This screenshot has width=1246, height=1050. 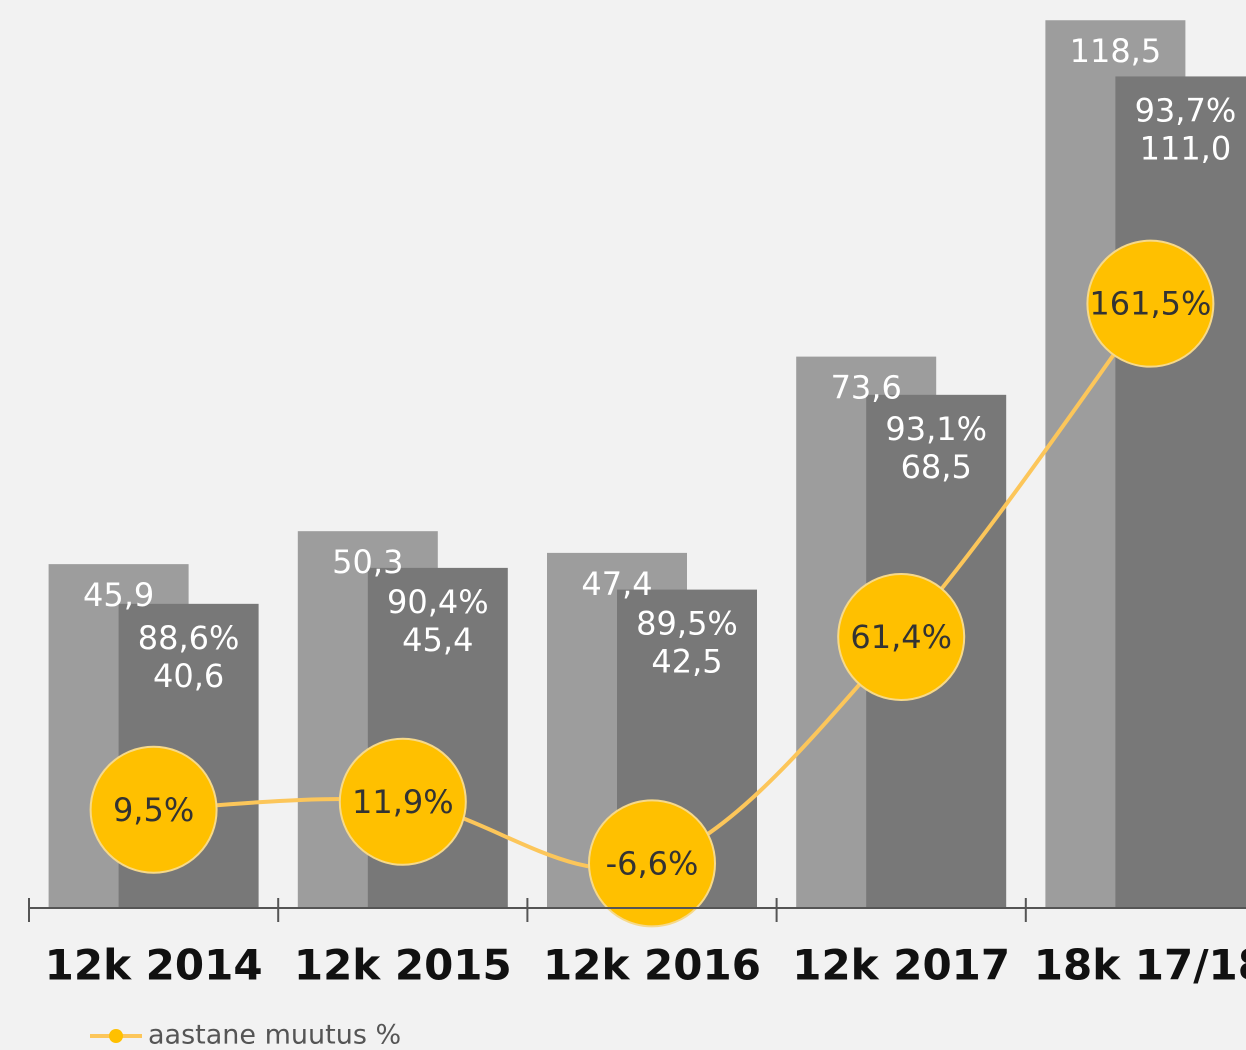 I want to click on line-value-label: -6,6%, so click(x=652, y=863).